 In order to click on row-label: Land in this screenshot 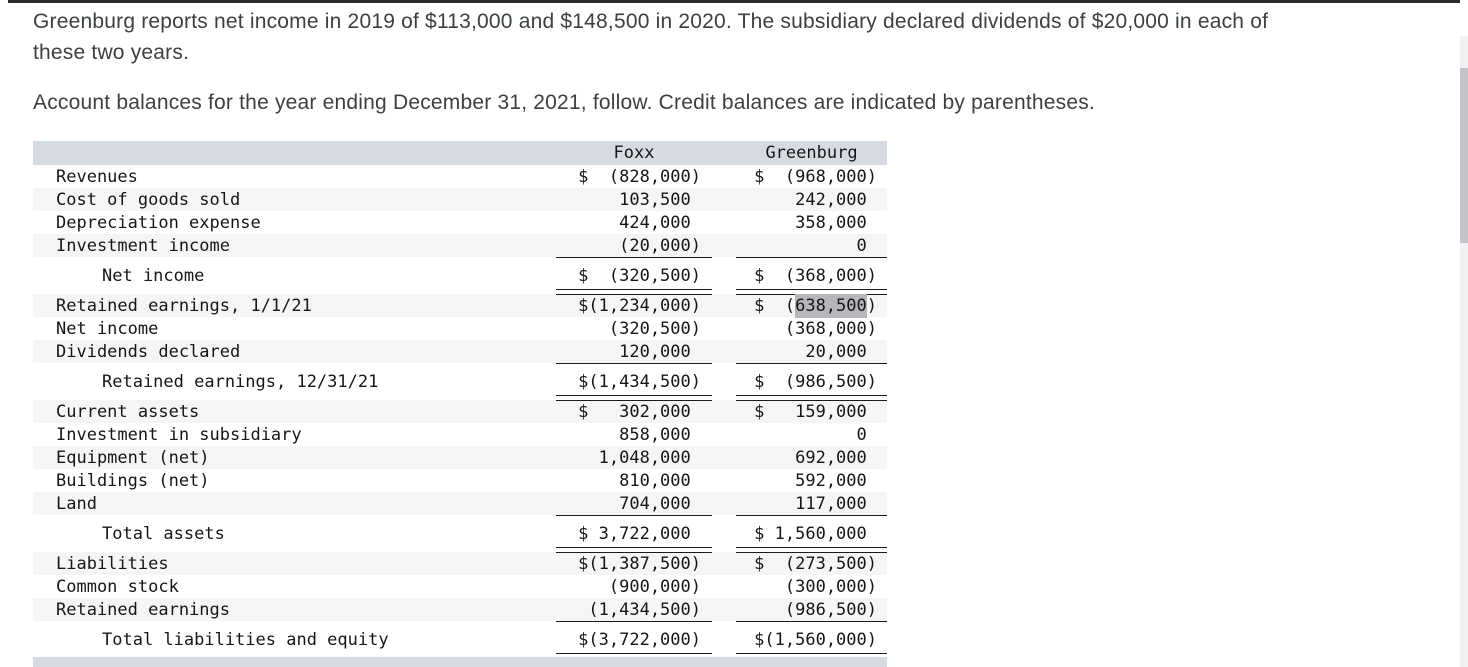, I will do `click(76, 503)`.